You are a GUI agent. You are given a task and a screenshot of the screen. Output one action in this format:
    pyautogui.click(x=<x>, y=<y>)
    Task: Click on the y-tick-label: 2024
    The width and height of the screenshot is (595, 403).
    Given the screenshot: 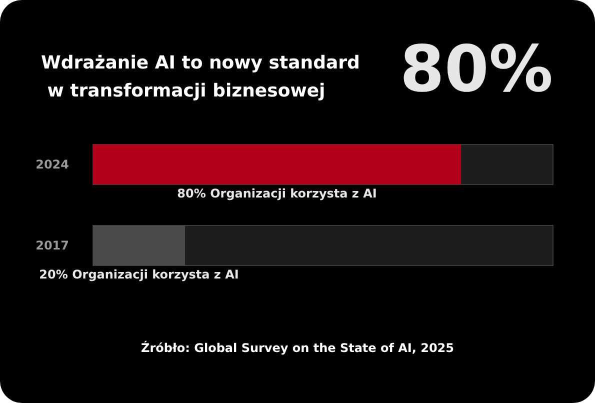 What is the action you would take?
    pyautogui.click(x=52, y=165)
    